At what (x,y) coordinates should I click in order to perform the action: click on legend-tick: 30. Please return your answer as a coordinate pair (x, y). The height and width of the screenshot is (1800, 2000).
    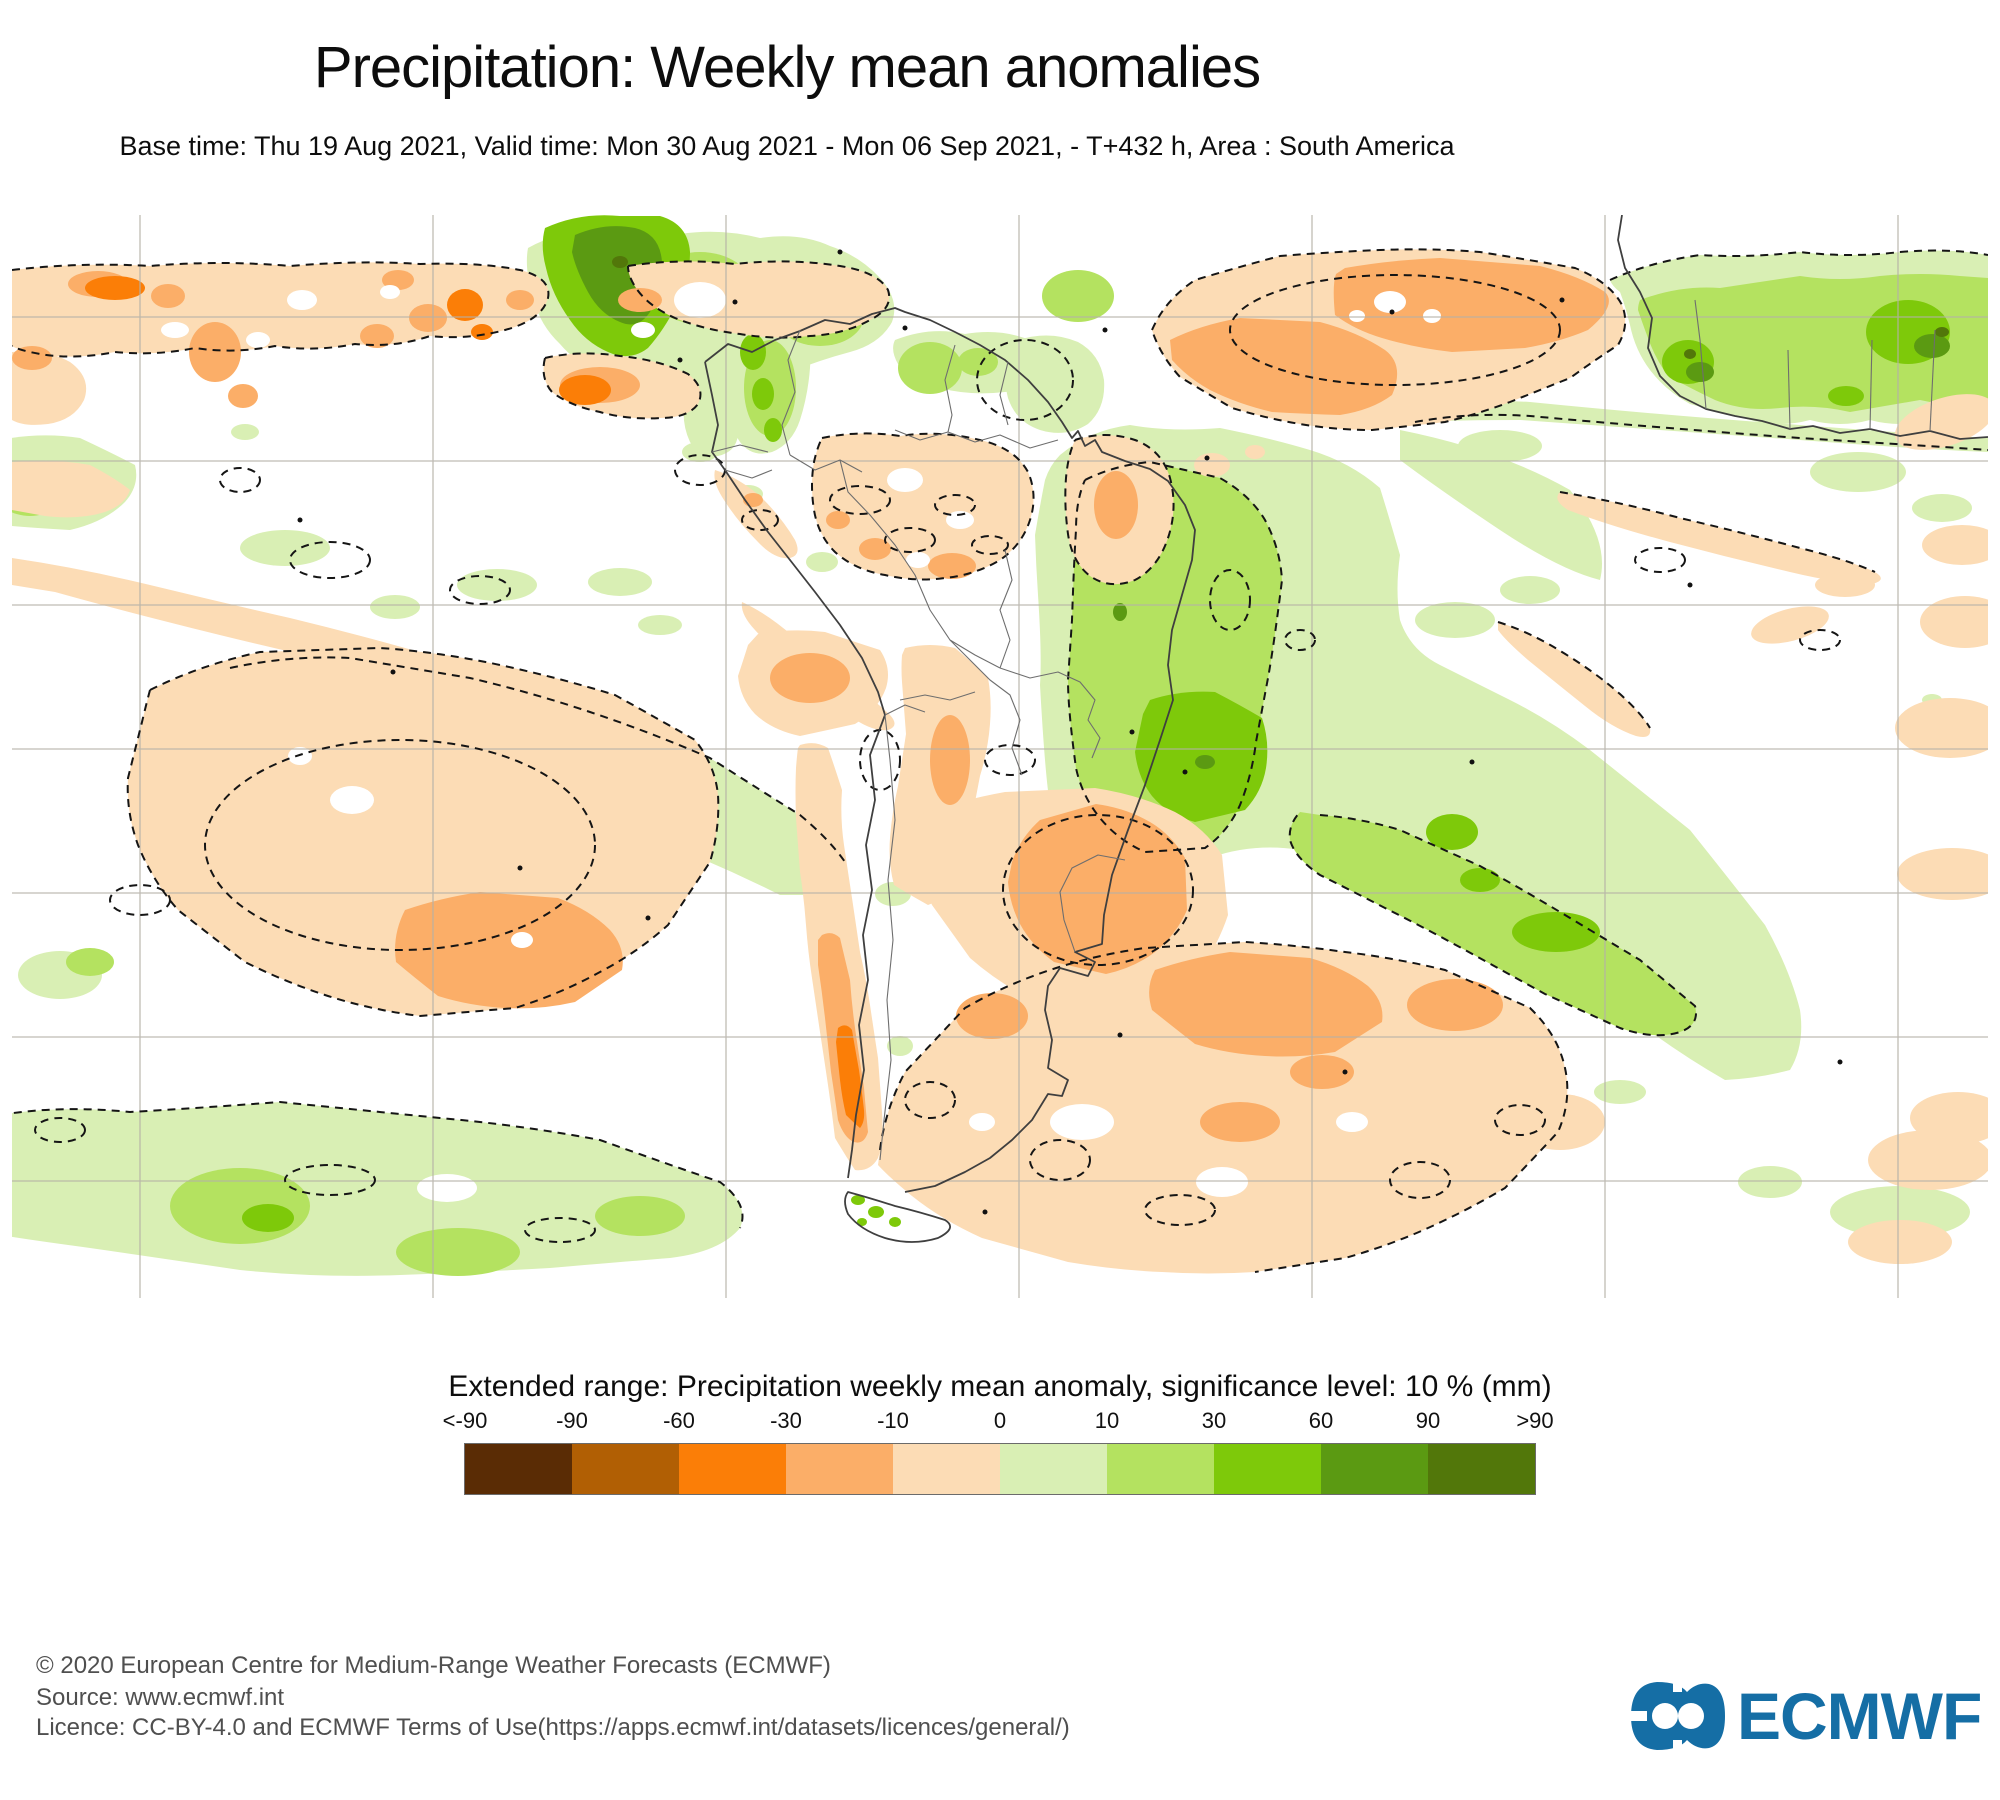
    Looking at the image, I should click on (1214, 1420).